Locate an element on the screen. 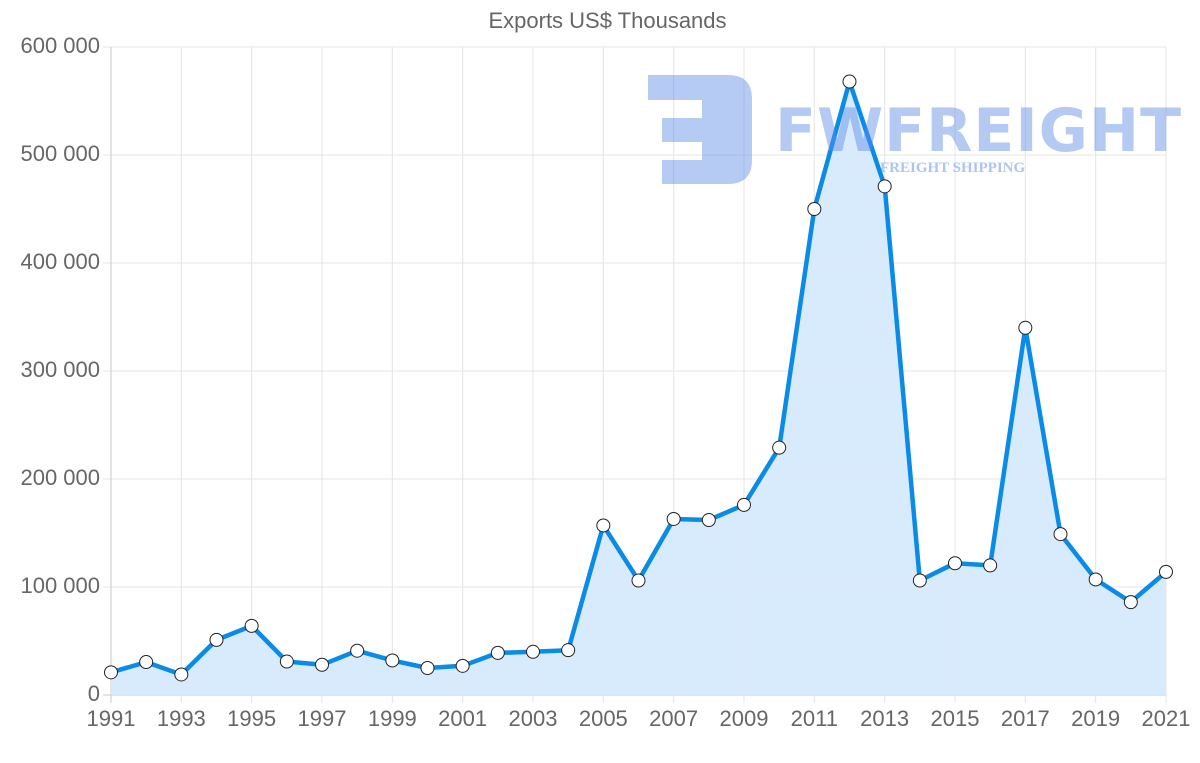  x-tick-label: 2011 is located at coordinates (814, 718).